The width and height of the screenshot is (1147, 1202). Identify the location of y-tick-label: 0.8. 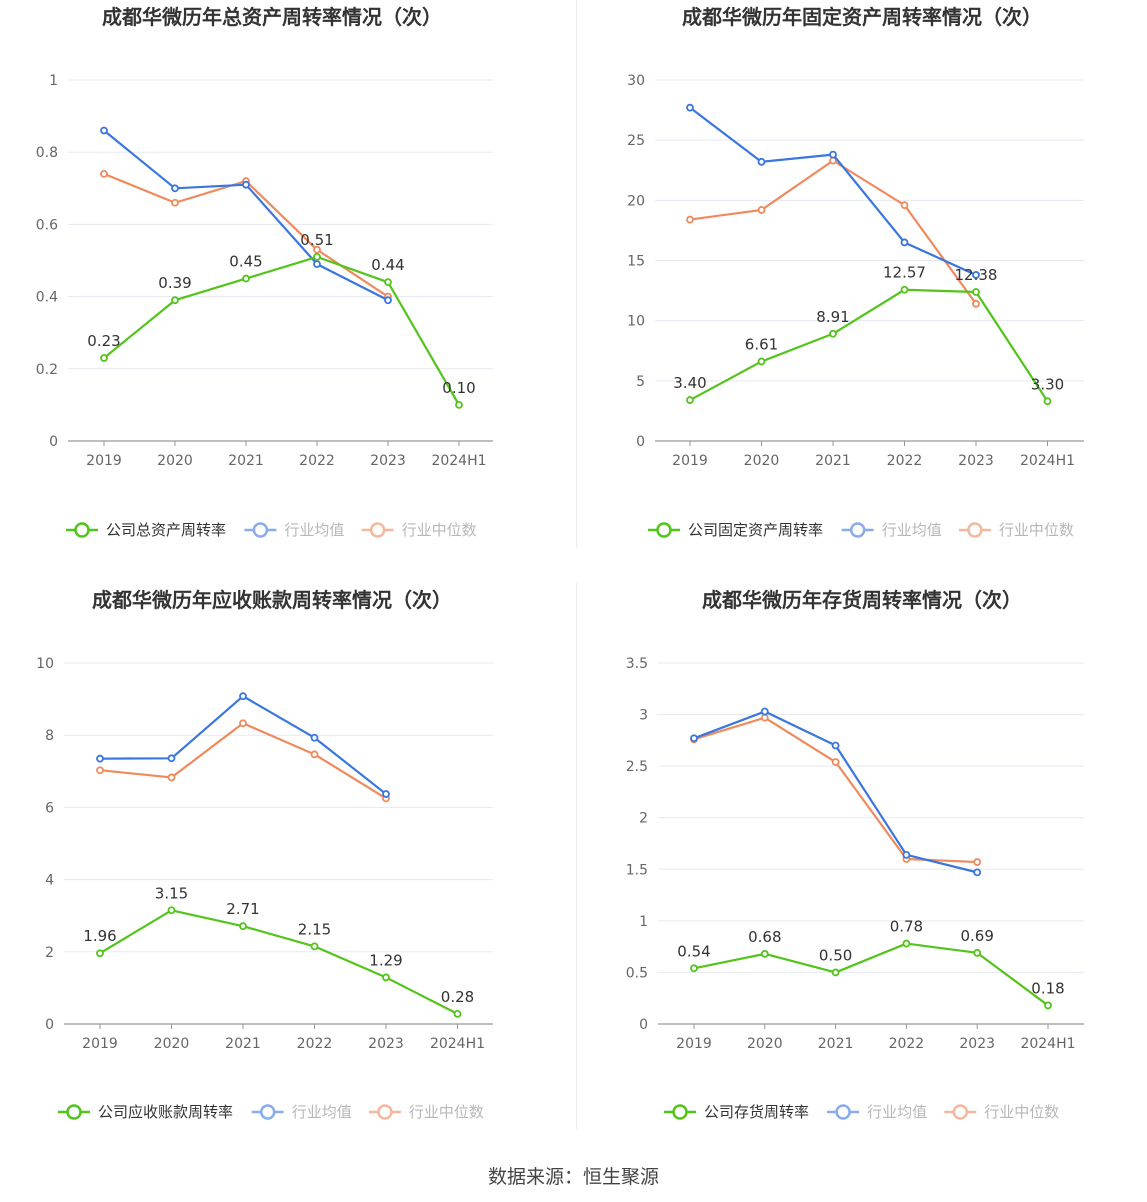
(47, 153).